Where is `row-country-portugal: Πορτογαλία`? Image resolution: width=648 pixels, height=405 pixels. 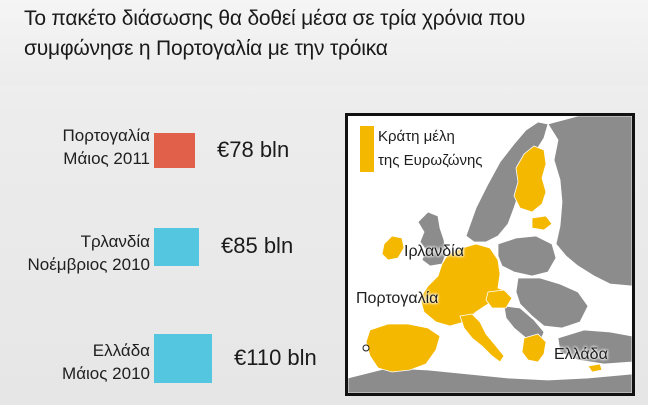 row-country-portugal: Πορτογαλία is located at coordinates (106, 135).